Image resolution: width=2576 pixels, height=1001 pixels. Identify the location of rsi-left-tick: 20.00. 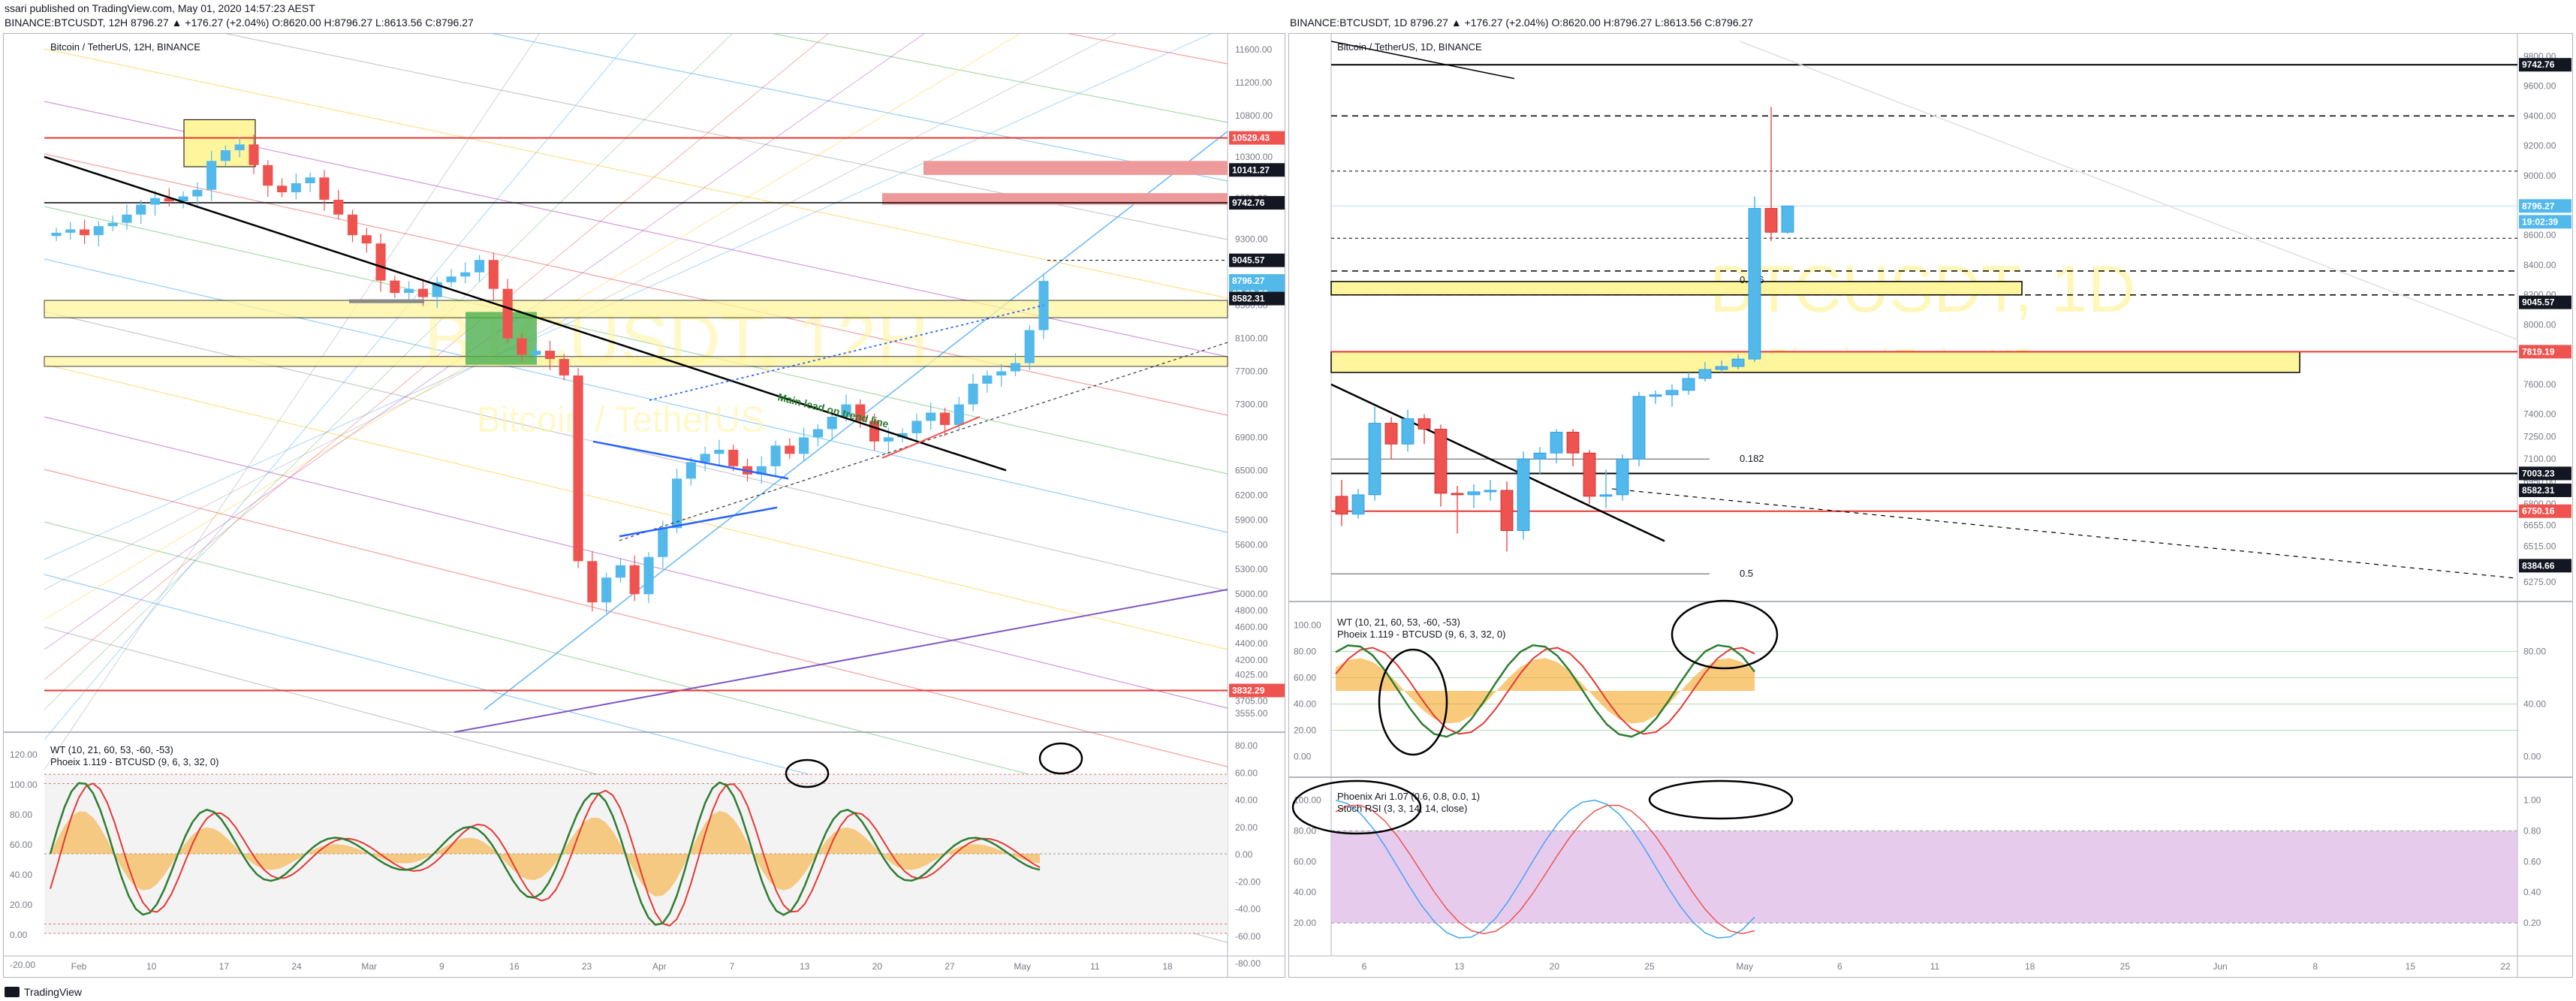
(1305, 923).